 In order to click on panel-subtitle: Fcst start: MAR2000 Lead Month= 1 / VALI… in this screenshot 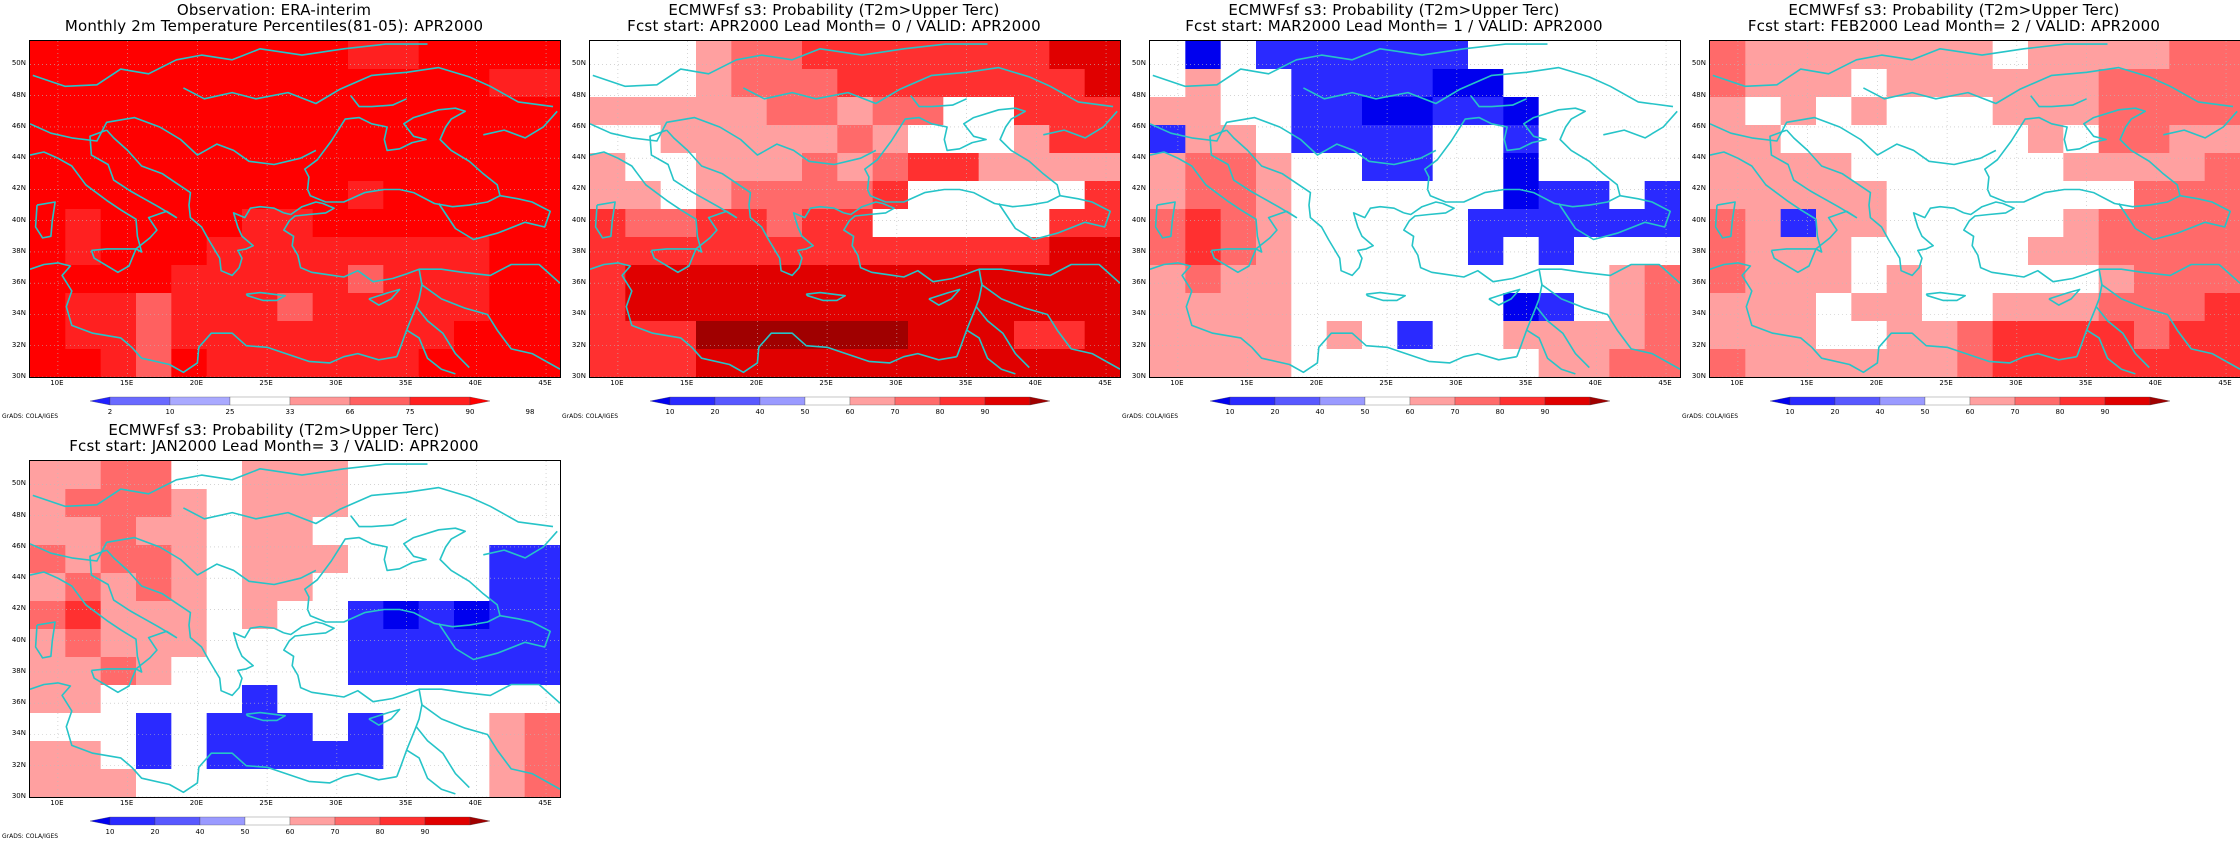, I will do `click(1394, 26)`.